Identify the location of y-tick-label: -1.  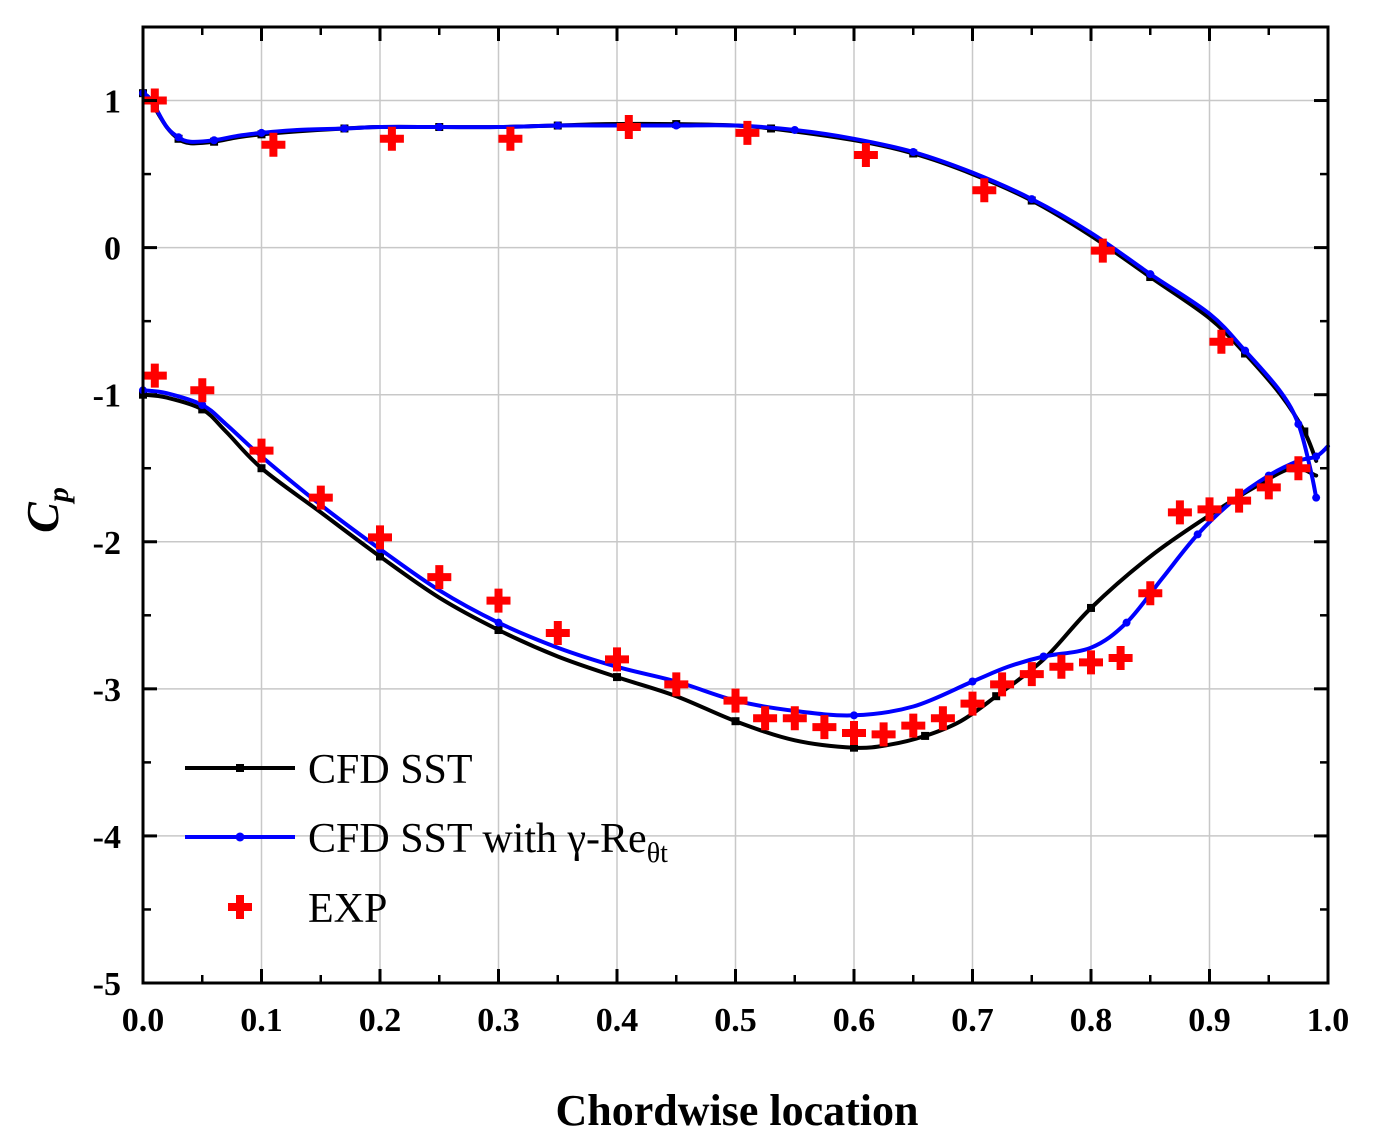
(107, 396).